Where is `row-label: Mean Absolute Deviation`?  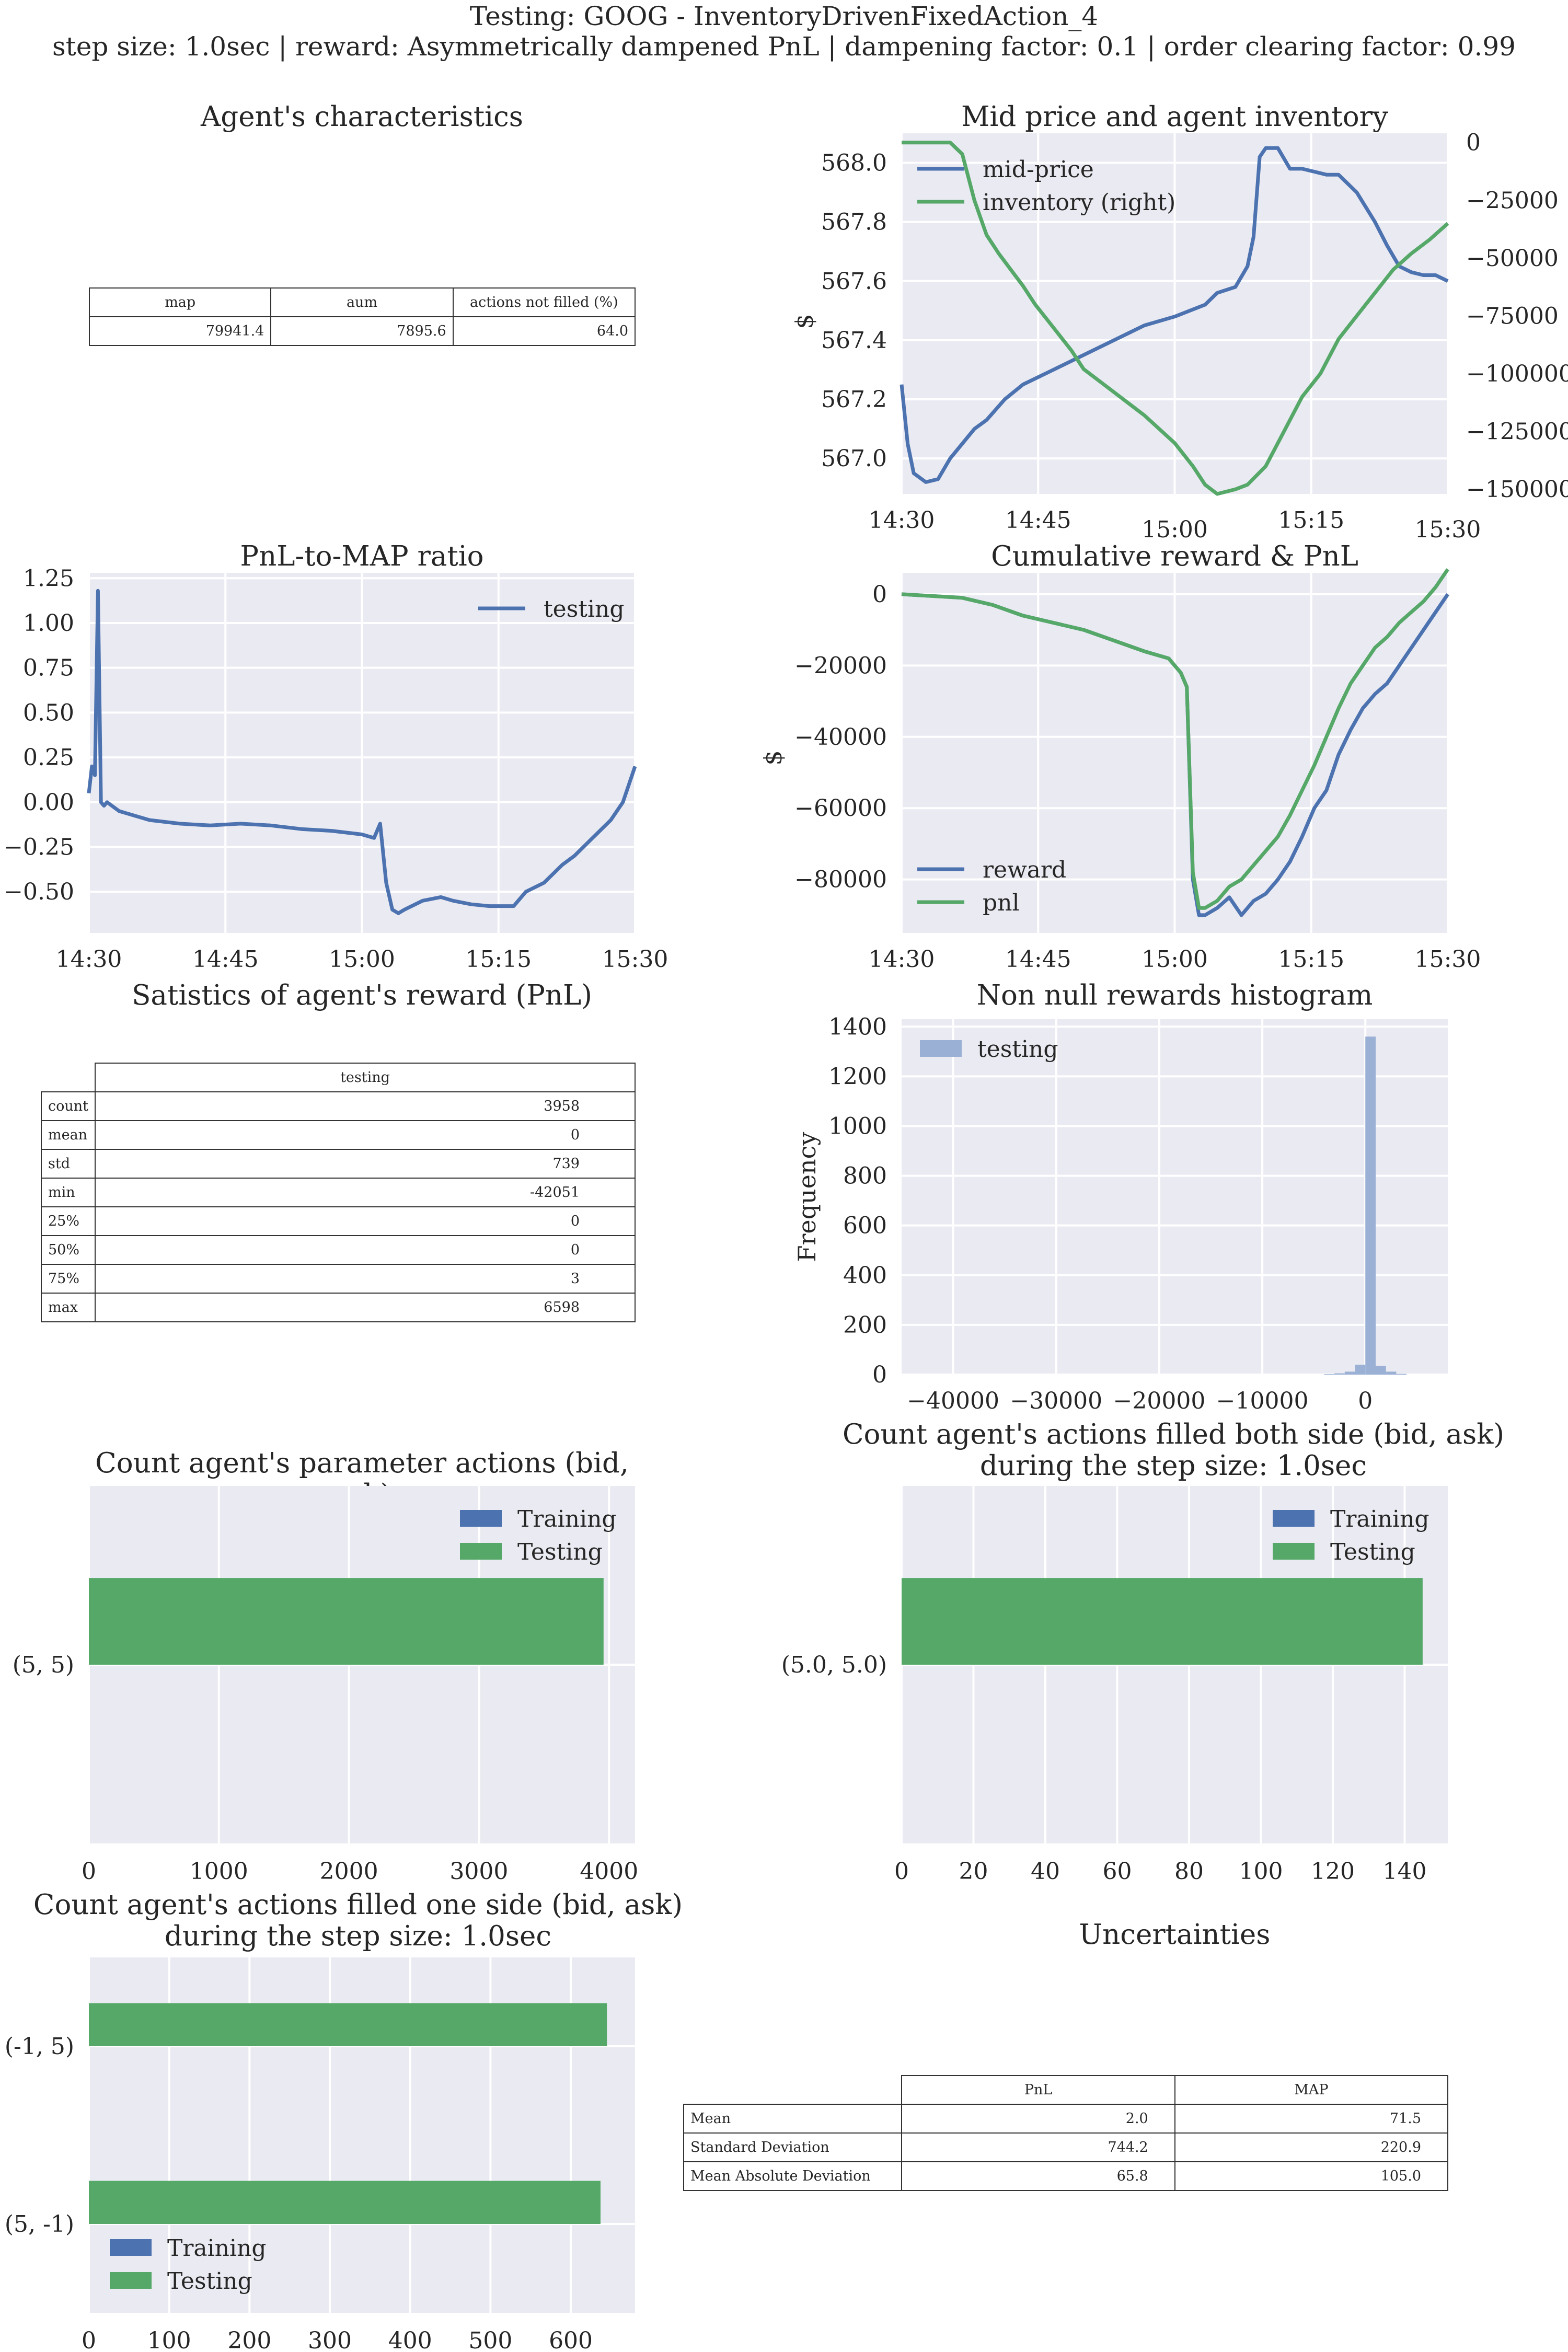 row-label: Mean Absolute Deviation is located at coordinates (793, 2176).